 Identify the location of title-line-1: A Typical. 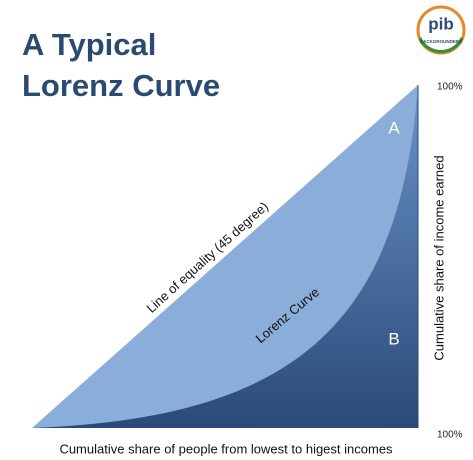
(89, 44).